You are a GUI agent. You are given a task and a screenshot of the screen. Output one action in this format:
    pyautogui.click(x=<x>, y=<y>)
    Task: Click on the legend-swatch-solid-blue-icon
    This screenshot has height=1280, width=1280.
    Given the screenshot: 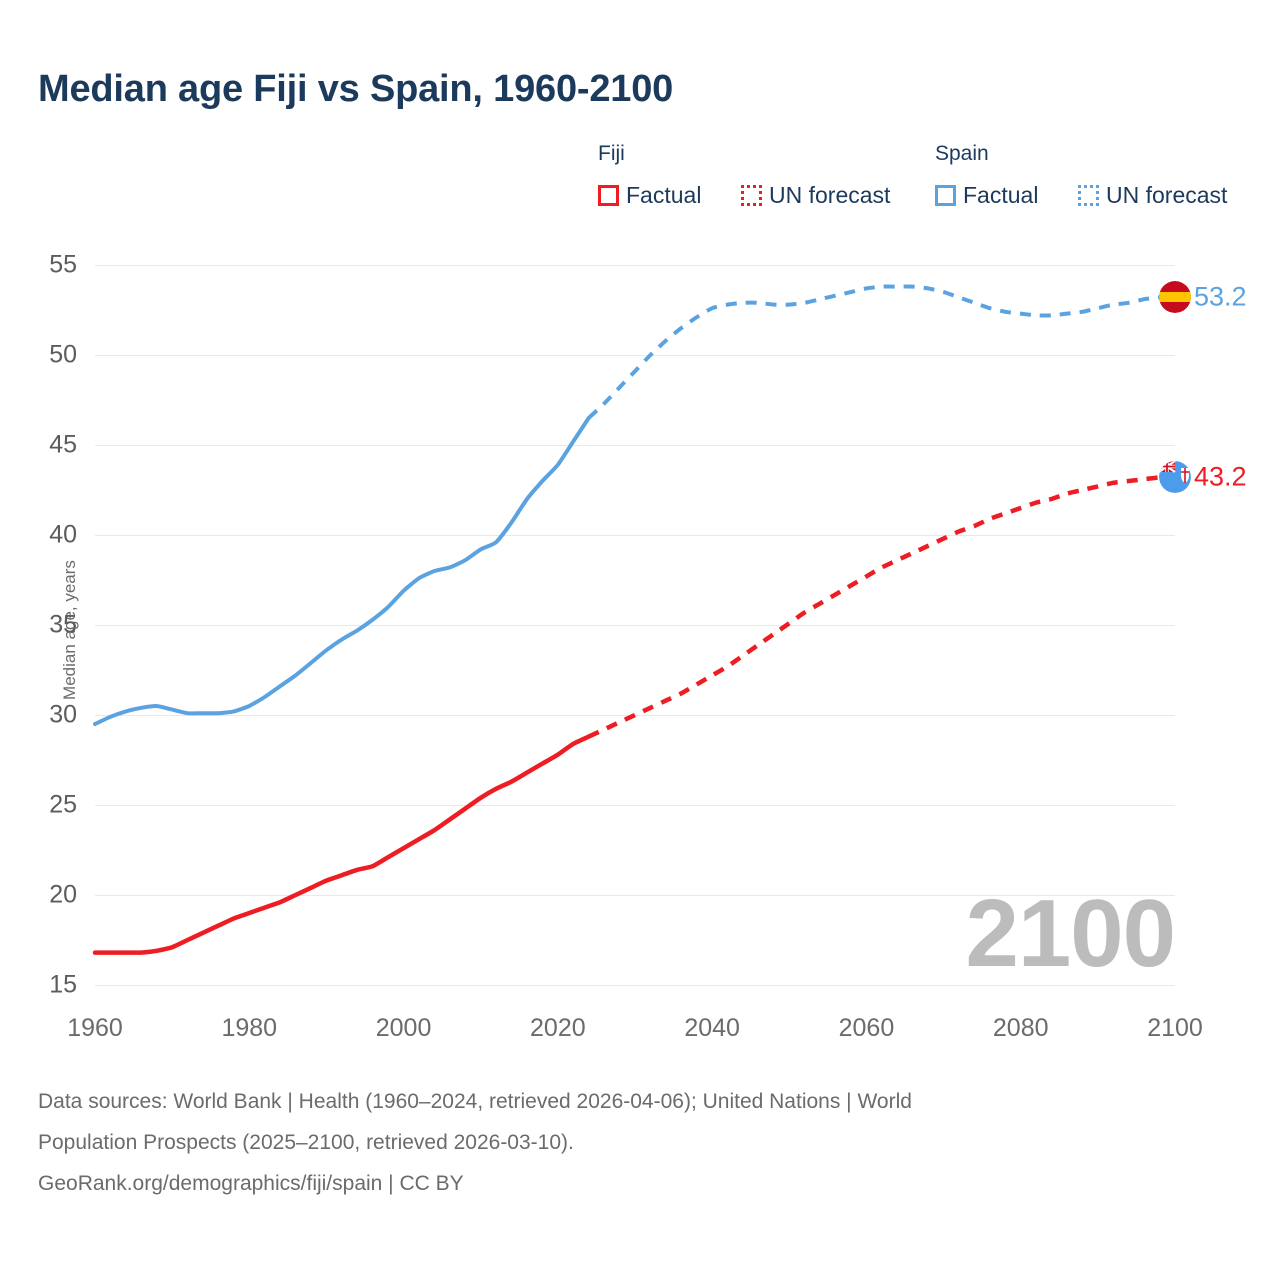 What is the action you would take?
    pyautogui.click(x=945, y=195)
    